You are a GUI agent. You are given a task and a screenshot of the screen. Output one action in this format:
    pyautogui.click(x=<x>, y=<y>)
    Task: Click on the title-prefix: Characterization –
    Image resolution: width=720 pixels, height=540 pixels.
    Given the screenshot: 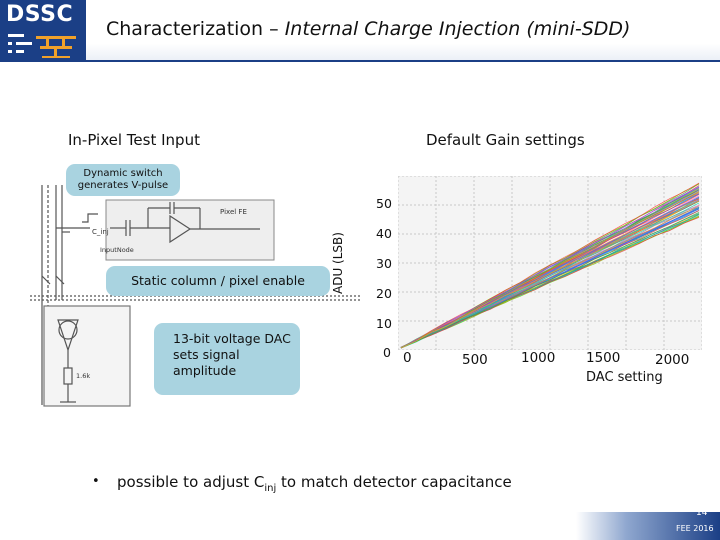 What is the action you would take?
    pyautogui.click(x=195, y=29)
    